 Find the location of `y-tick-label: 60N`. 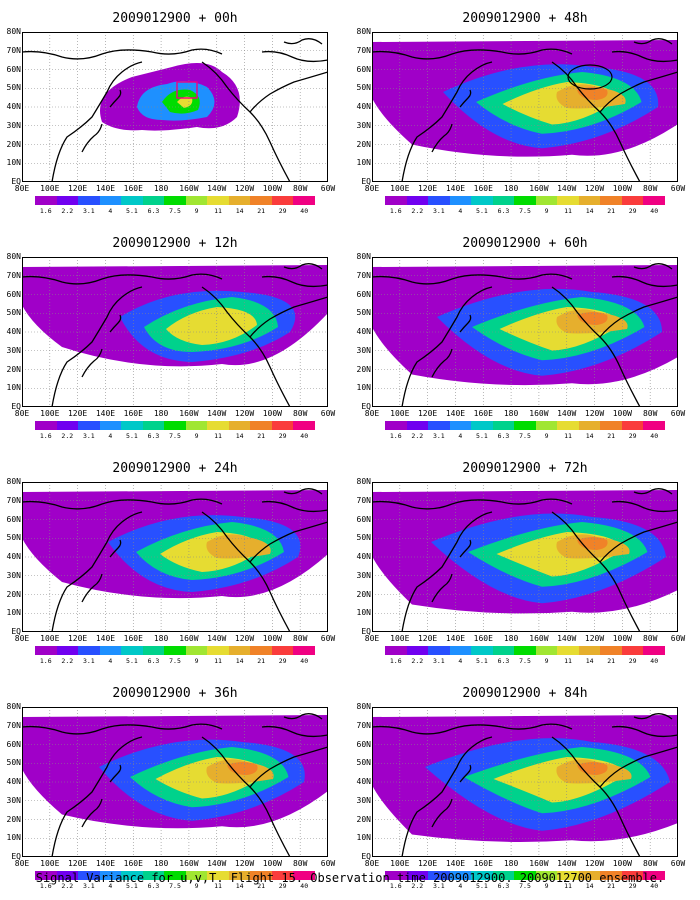

y-tick-label: 60N is located at coordinates (363, 744).